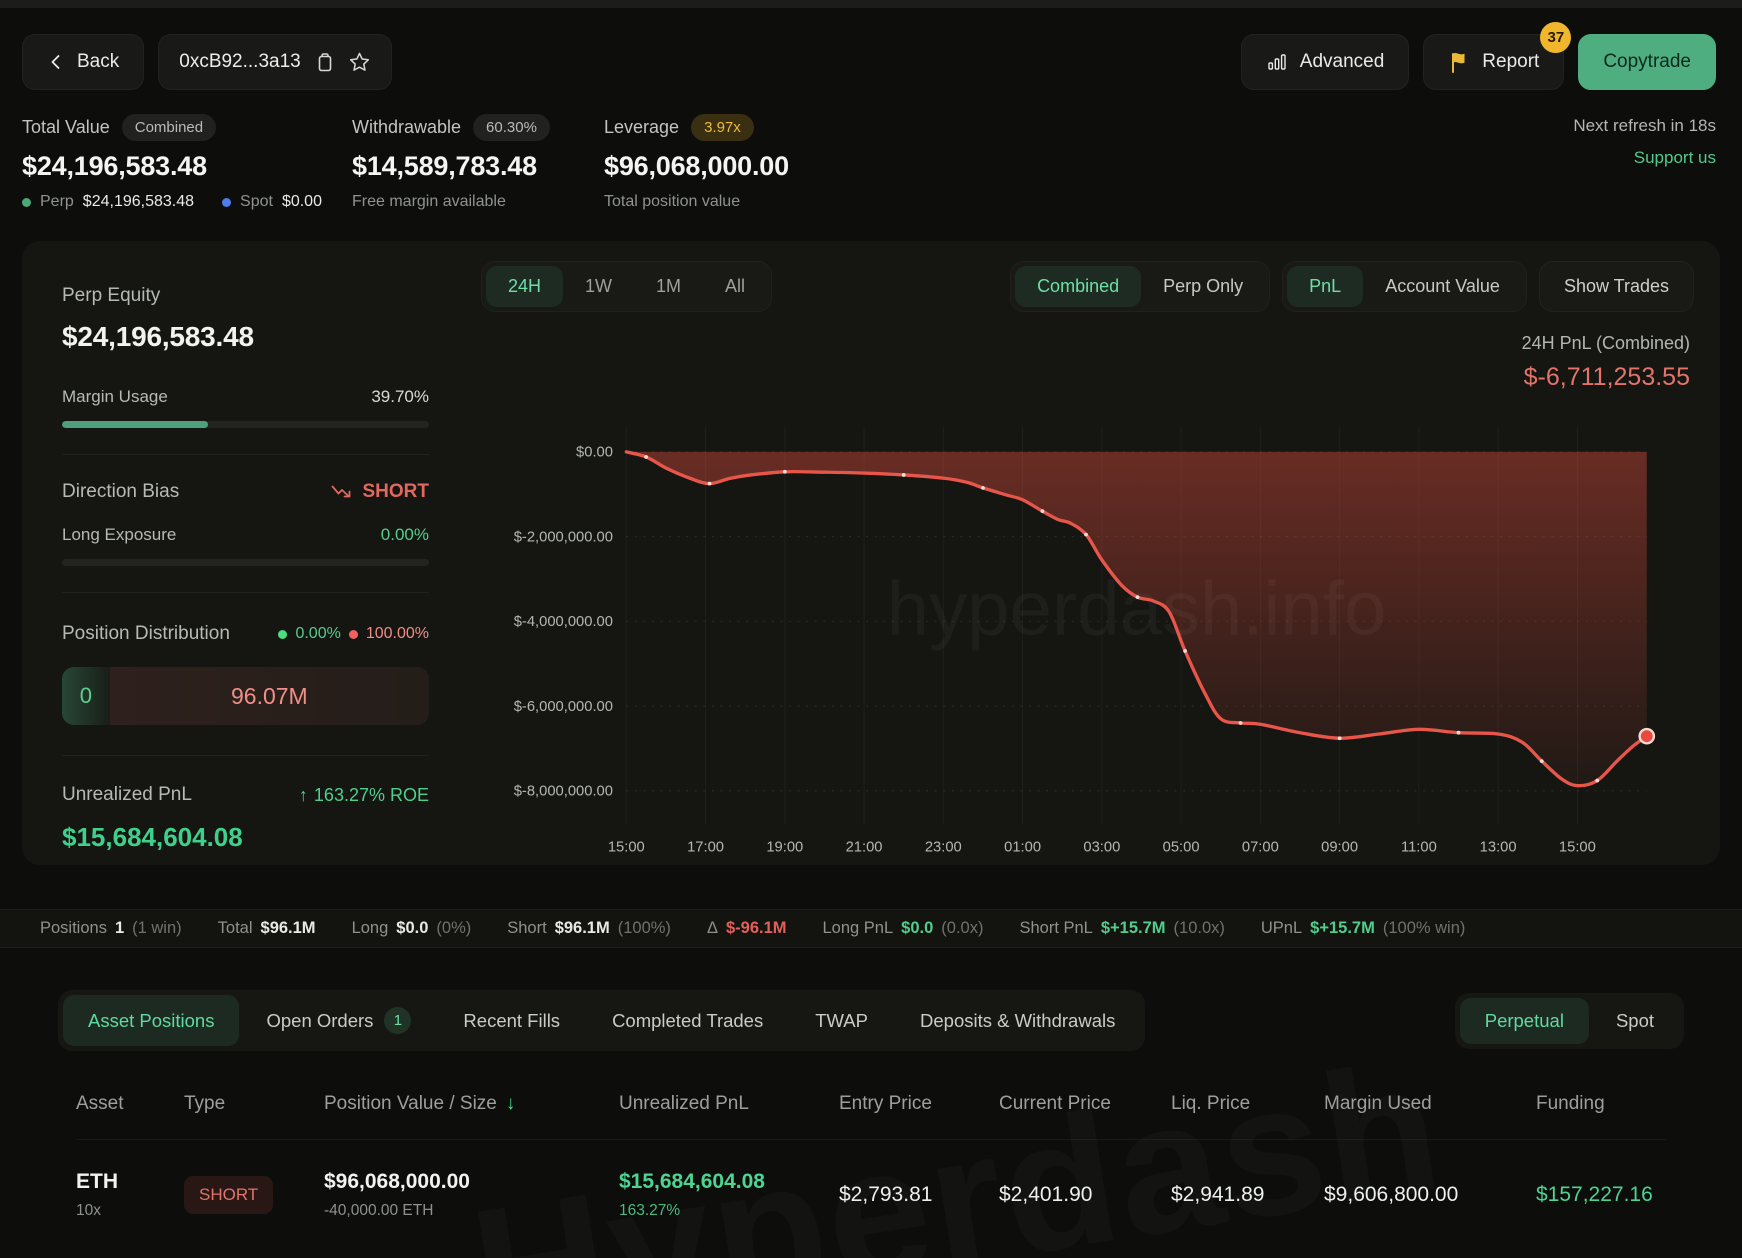 This screenshot has width=1742, height=1258. What do you see at coordinates (83, 62) in the screenshot?
I see `back-button: Back` at bounding box center [83, 62].